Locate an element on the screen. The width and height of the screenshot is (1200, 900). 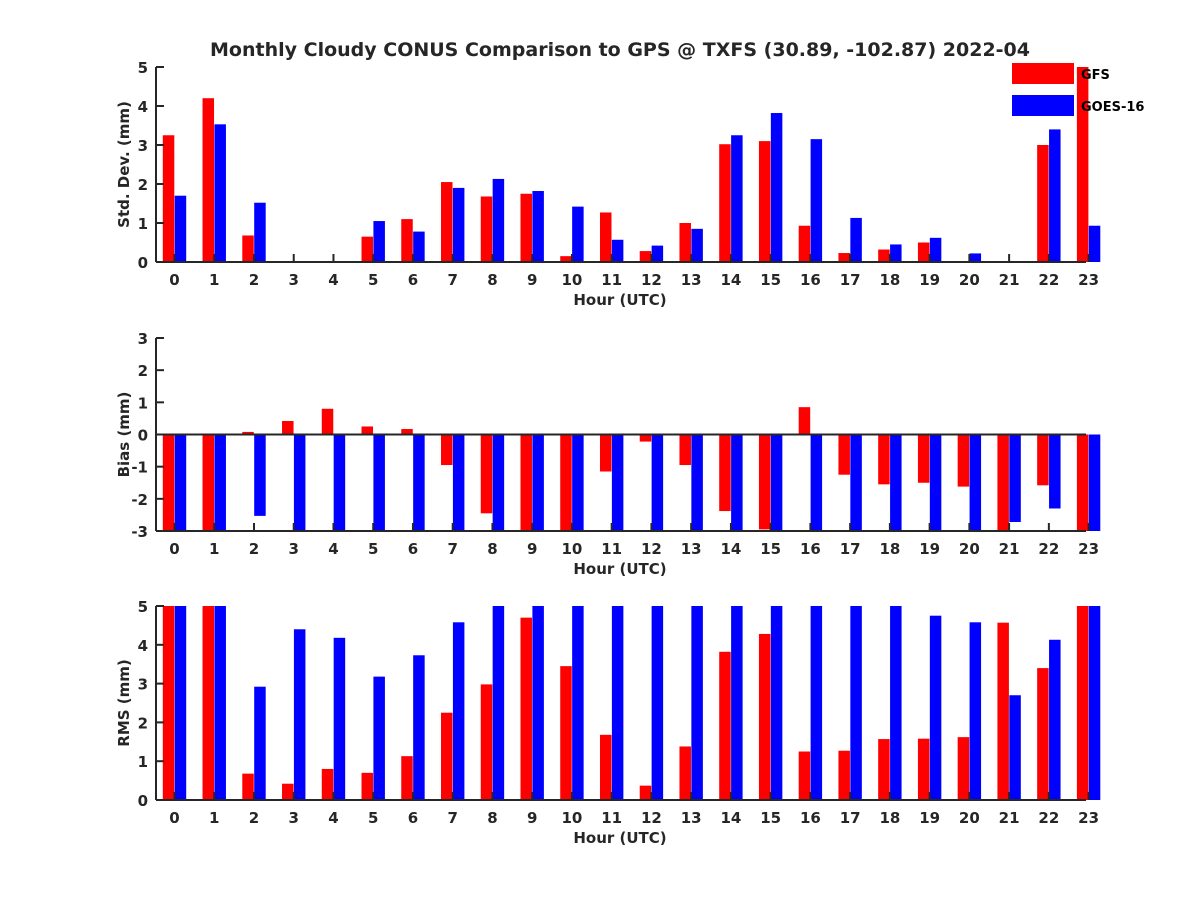
std-dev-ytick-label: 1 is located at coordinates (143, 224).